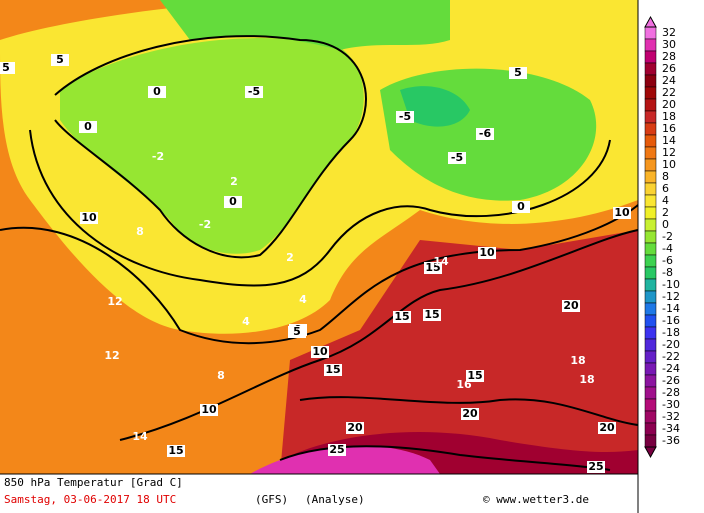 This screenshot has height=513, width=704. What do you see at coordinates (671, 404) in the screenshot?
I see `legend-label: -30` at bounding box center [671, 404].